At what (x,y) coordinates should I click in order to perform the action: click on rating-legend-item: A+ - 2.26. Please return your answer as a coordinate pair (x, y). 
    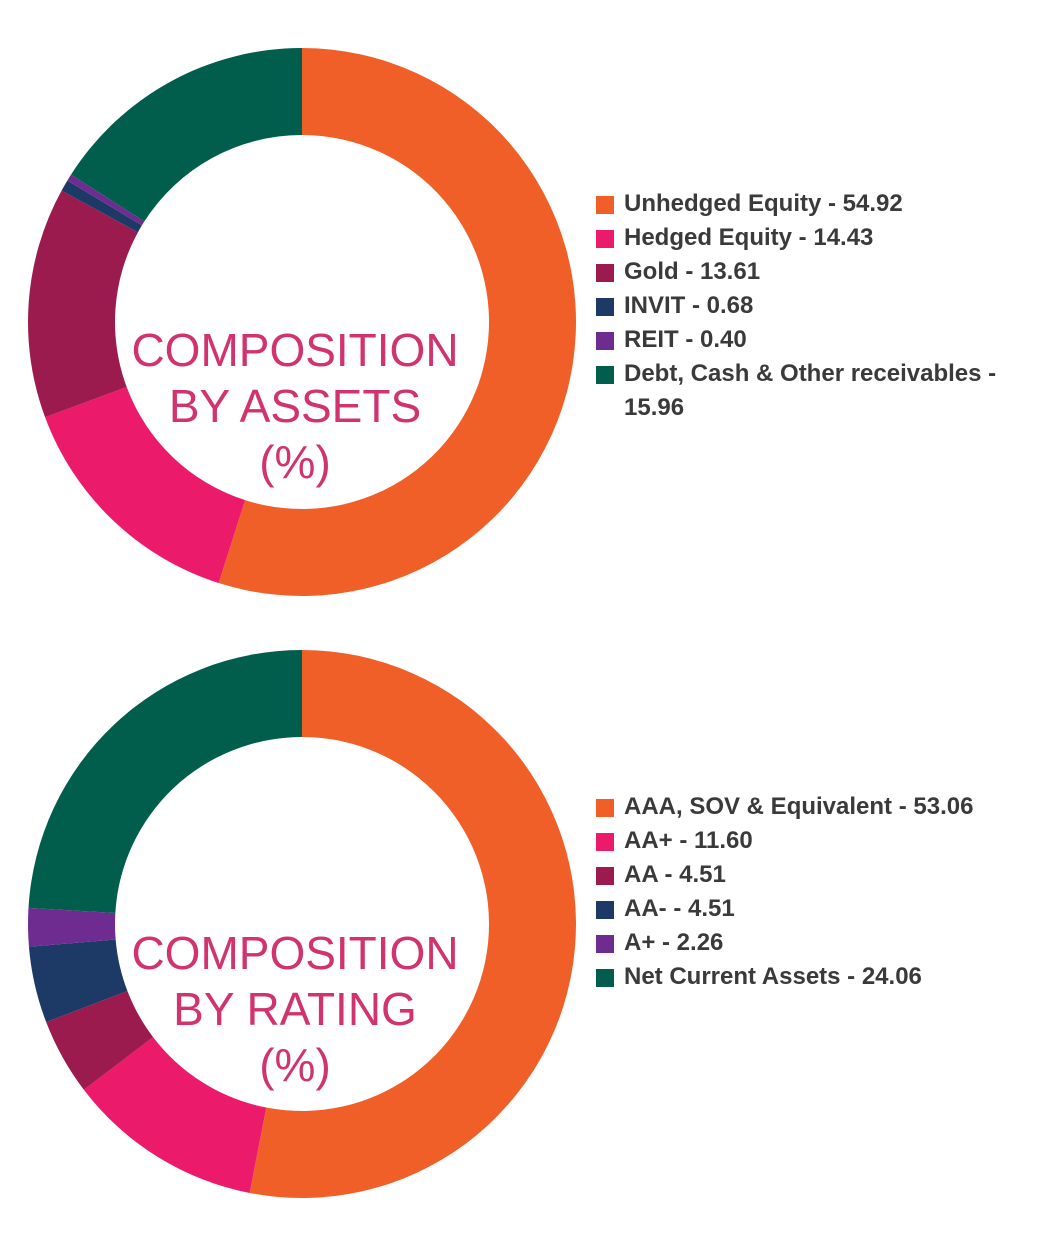
    Looking at the image, I should click on (811, 943).